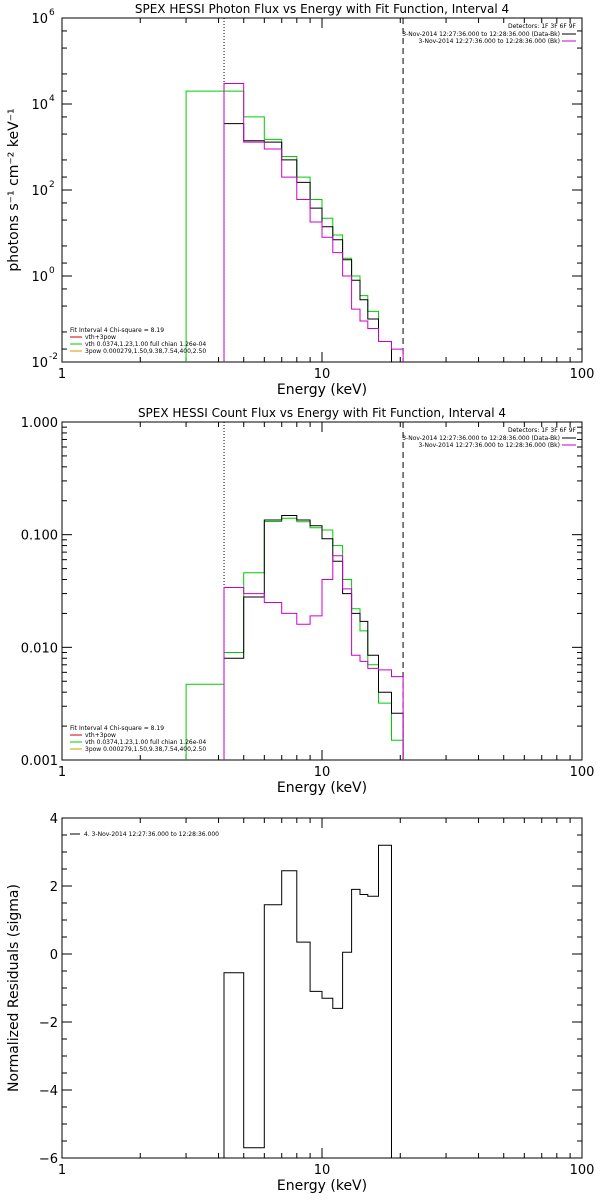  Describe the element at coordinates (39, 648) in the screenshot. I see `y-tick-label: 0.010` at that location.